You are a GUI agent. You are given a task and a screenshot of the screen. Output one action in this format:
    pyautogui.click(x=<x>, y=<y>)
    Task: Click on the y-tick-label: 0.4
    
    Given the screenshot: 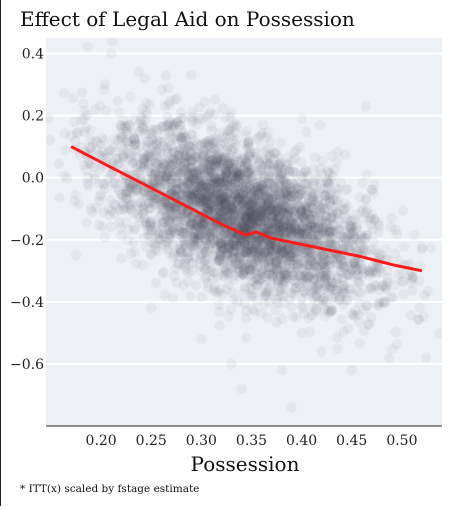 What is the action you would take?
    pyautogui.click(x=33, y=55)
    